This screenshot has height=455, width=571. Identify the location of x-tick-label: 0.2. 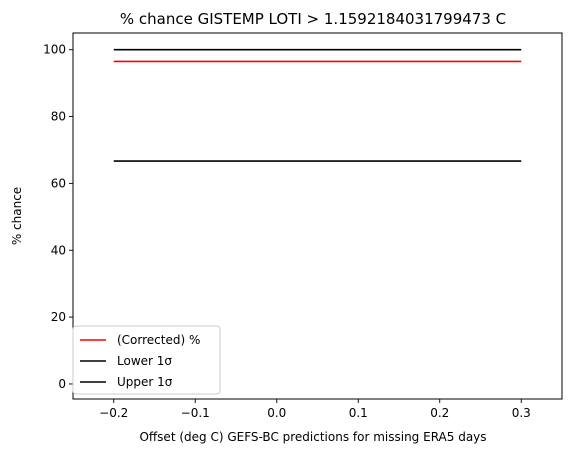
(439, 413).